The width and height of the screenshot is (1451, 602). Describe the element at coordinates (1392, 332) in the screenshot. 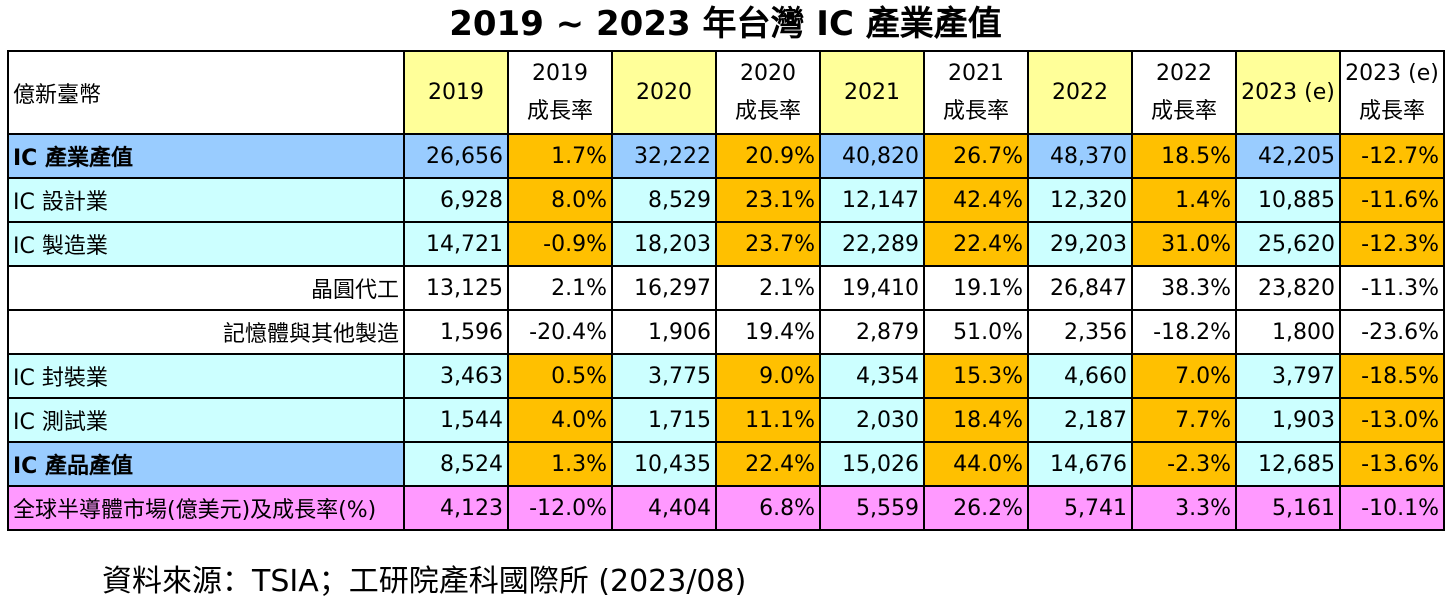

I see `growth-cell: -23.6%` at that location.